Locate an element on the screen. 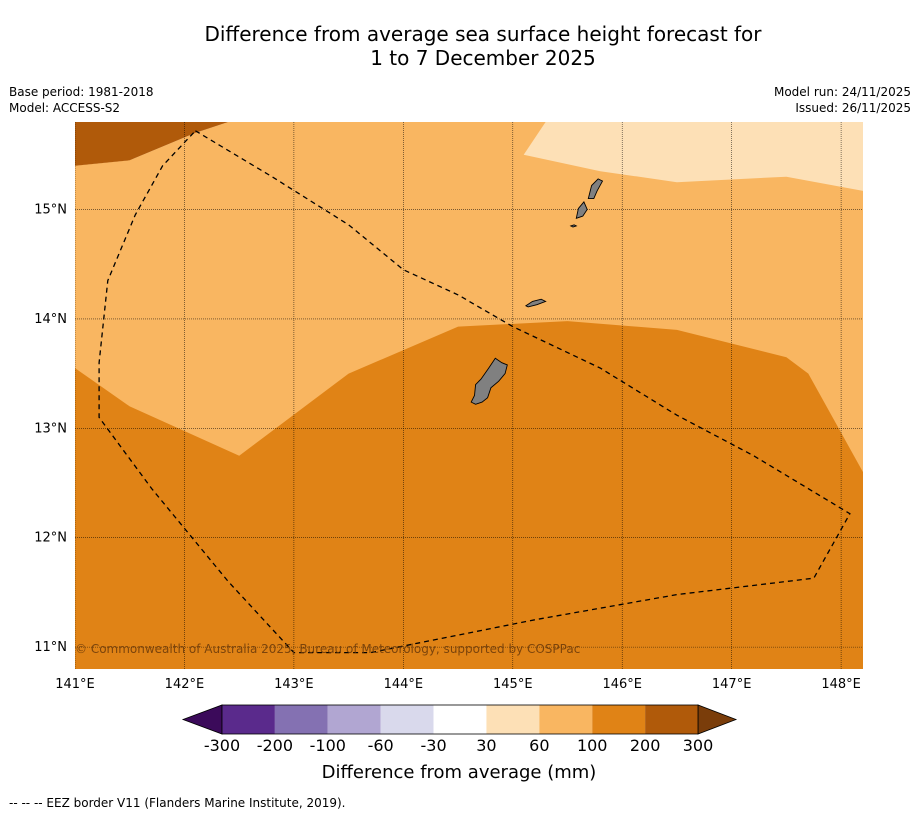 The image size is (919, 816). colorbar: -300 -200 -100 -60 -30 30 60 100 200 300 is located at coordinates (459, 729).